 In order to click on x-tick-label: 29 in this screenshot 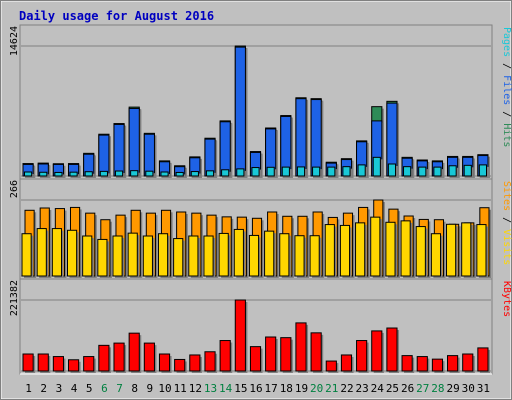, I will do `click(452, 388)`.